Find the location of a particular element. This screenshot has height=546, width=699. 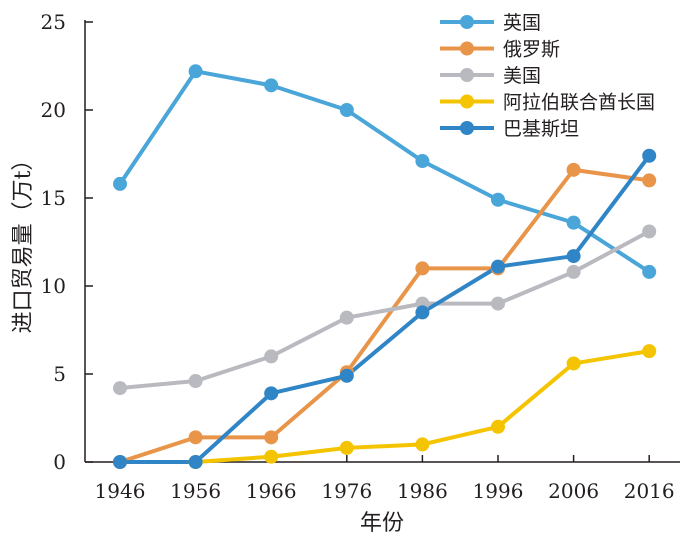

y-tick-label: 5 is located at coordinates (59, 374).